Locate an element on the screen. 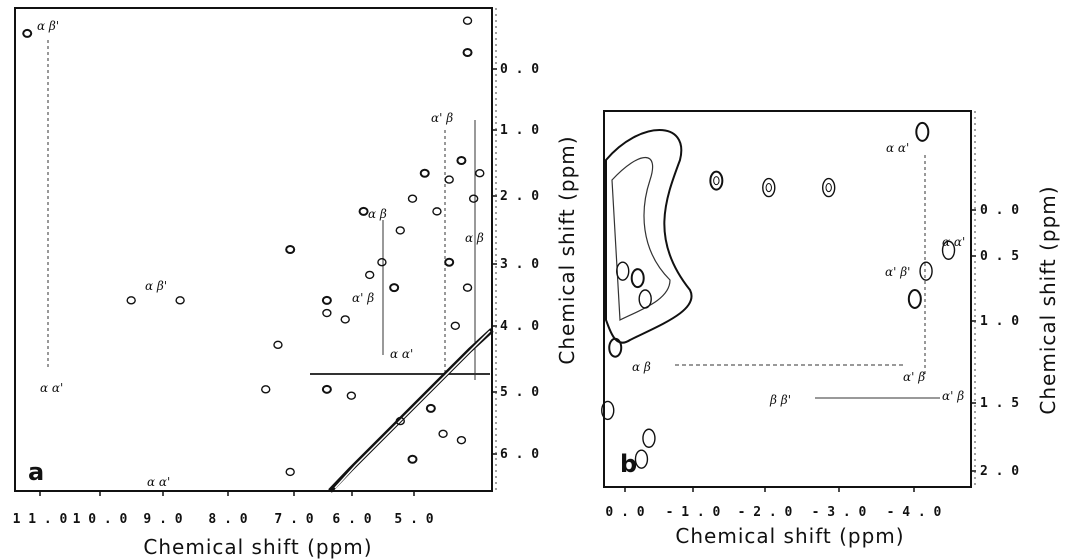 The width and height of the screenshot is (1067, 560). x-tick-label: 6 . 0 is located at coordinates (351, 519).